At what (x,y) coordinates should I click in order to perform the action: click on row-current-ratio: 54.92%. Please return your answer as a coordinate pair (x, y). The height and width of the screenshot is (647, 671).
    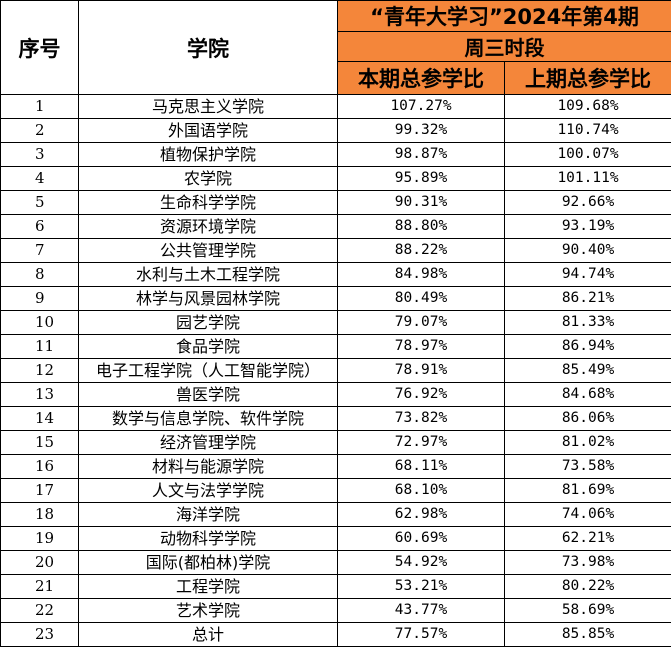
    Looking at the image, I should click on (421, 563).